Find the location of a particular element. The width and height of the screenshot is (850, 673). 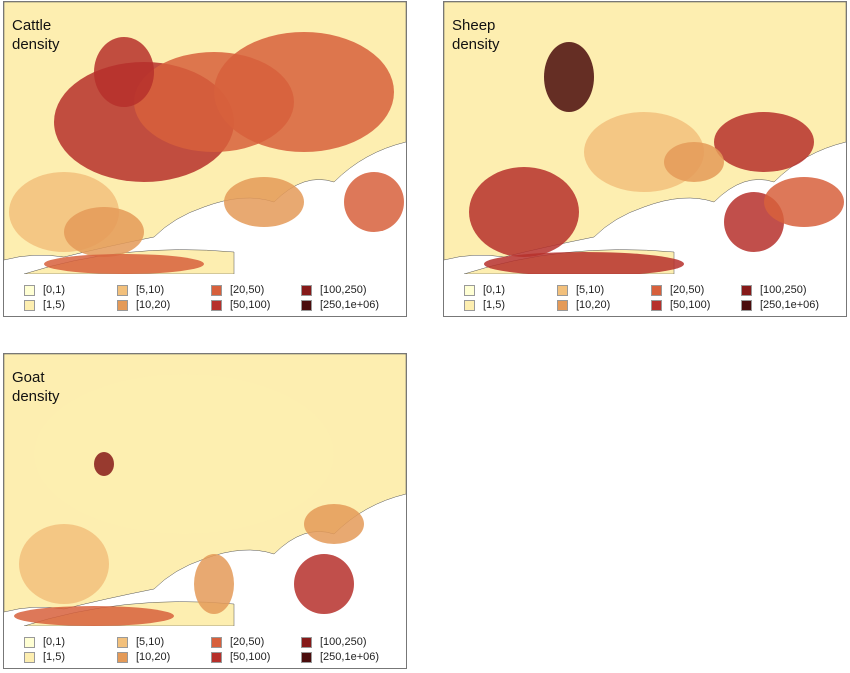

panel-title: Cattle density is located at coordinates (36, 35).